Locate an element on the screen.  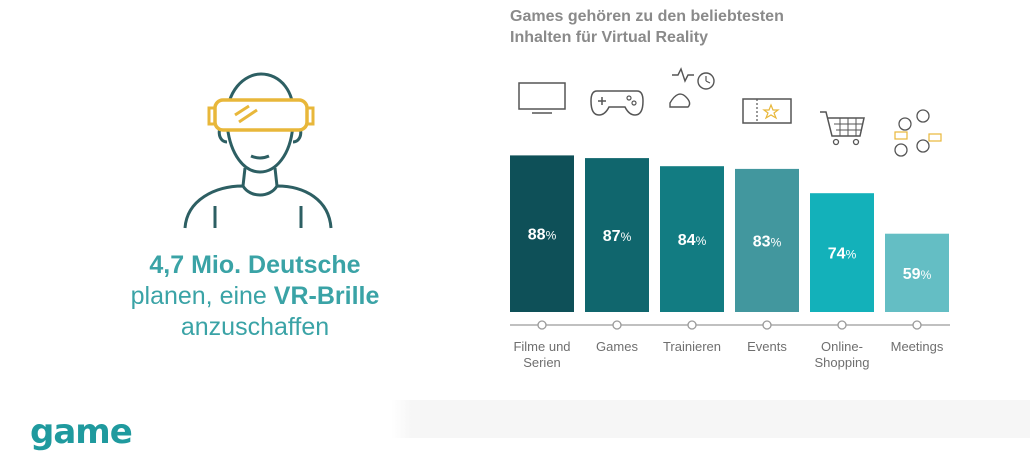
value-label: 74% is located at coordinates (842, 254).